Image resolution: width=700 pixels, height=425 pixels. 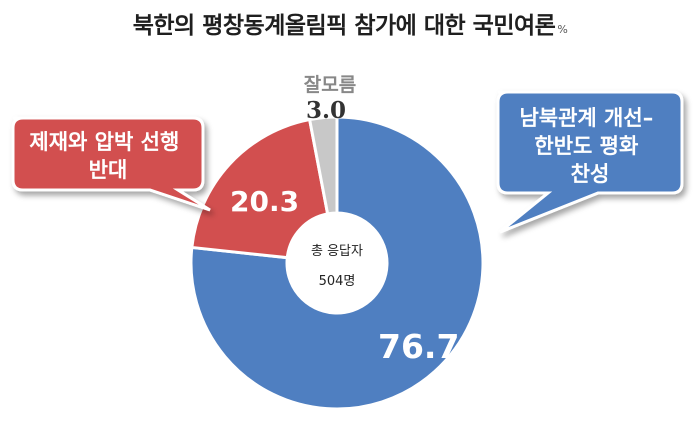 What do you see at coordinates (330, 85) in the screenshot?
I see `label-dontknow: 잘모름` at bounding box center [330, 85].